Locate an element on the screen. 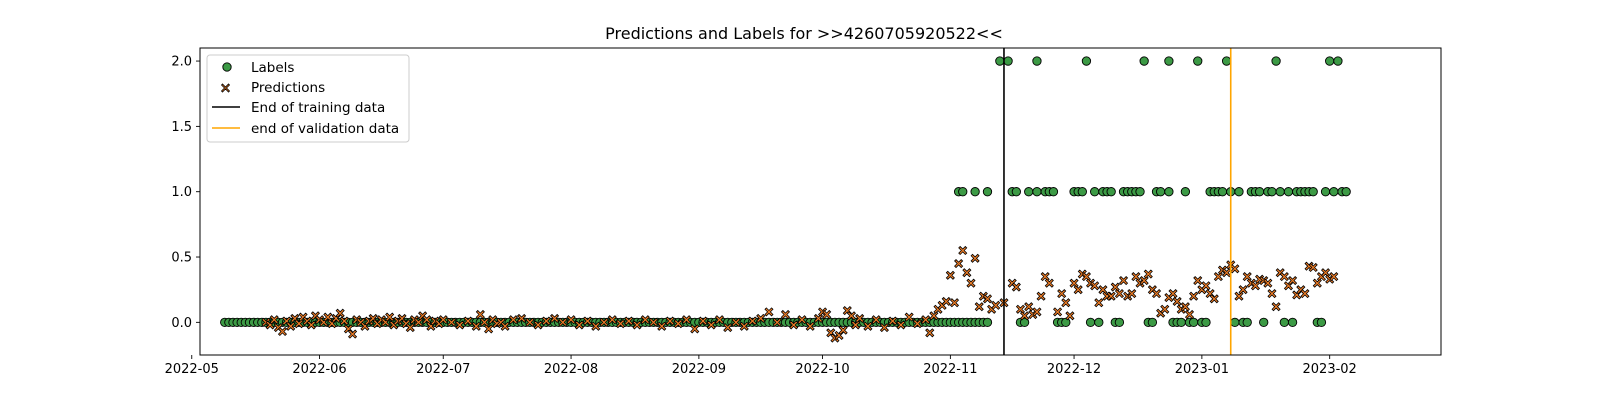 The image size is (1600, 400). legend-labels-marker is located at coordinates (227, 67).